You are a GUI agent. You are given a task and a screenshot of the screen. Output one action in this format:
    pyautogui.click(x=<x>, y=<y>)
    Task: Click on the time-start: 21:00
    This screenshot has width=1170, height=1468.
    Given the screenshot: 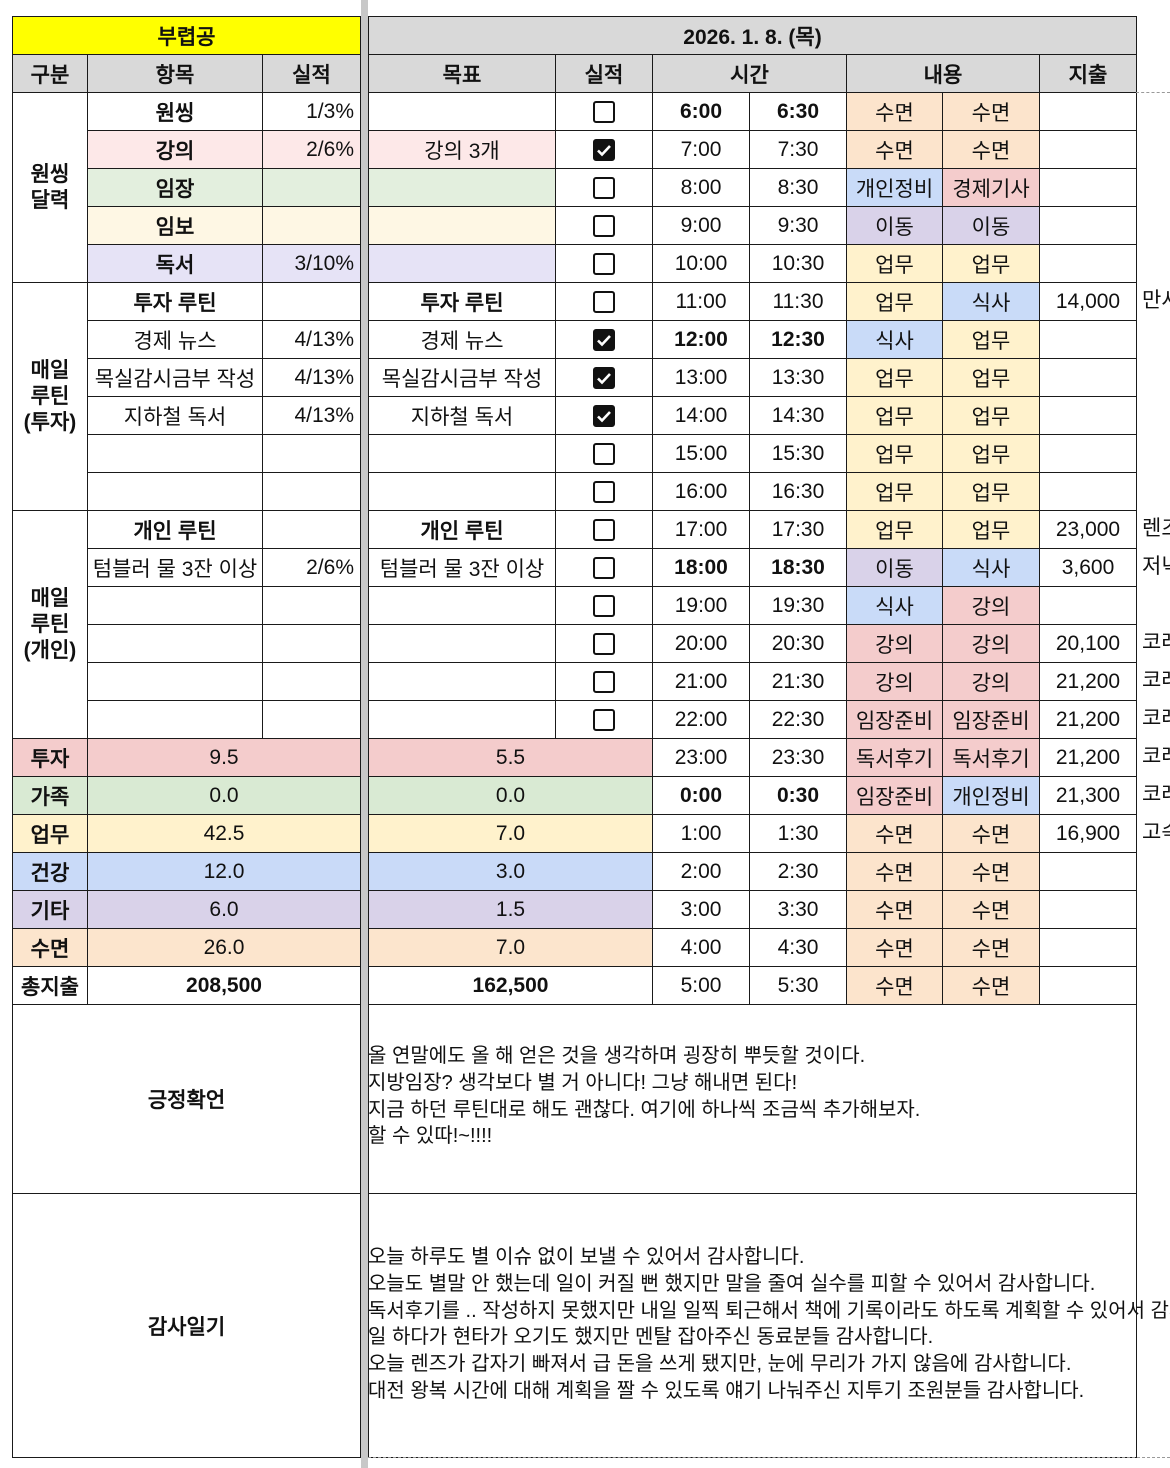 What is the action you would take?
    pyautogui.click(x=701, y=681)
    